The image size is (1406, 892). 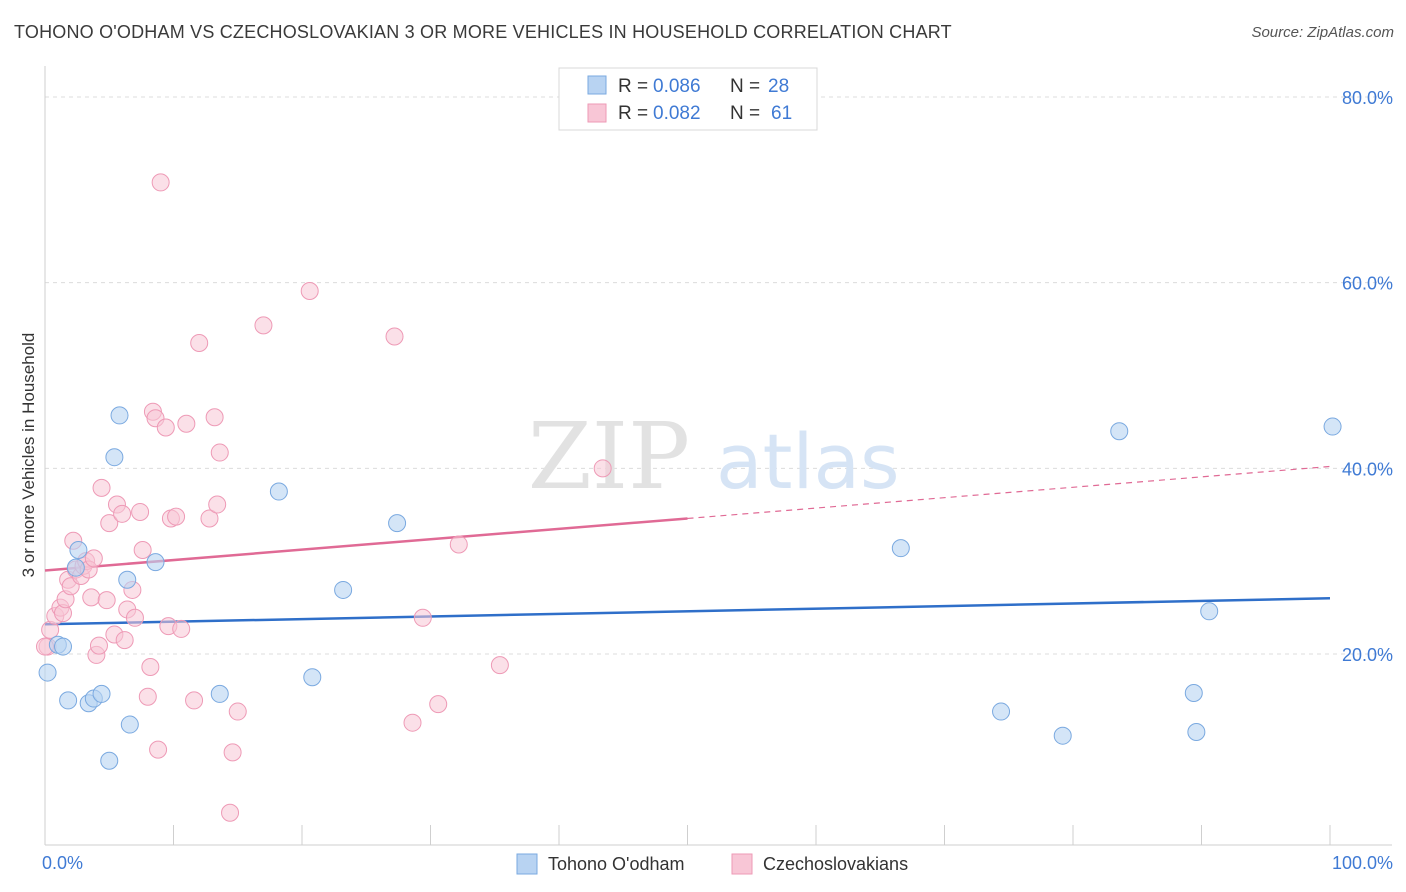 I want to click on legend-swatch-tohono, so click(x=597, y=85).